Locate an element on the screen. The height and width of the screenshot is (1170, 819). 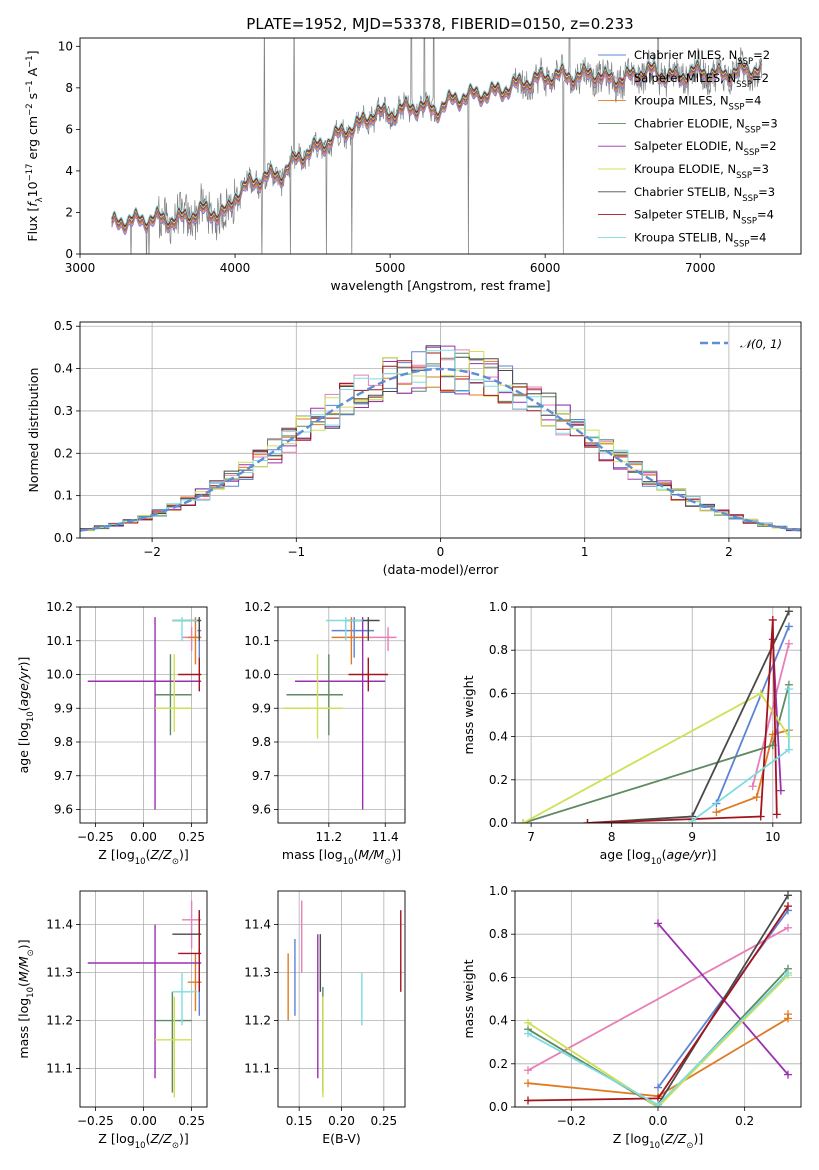
weight-series-chabrier-stelib is located at coordinates (723, 1000).